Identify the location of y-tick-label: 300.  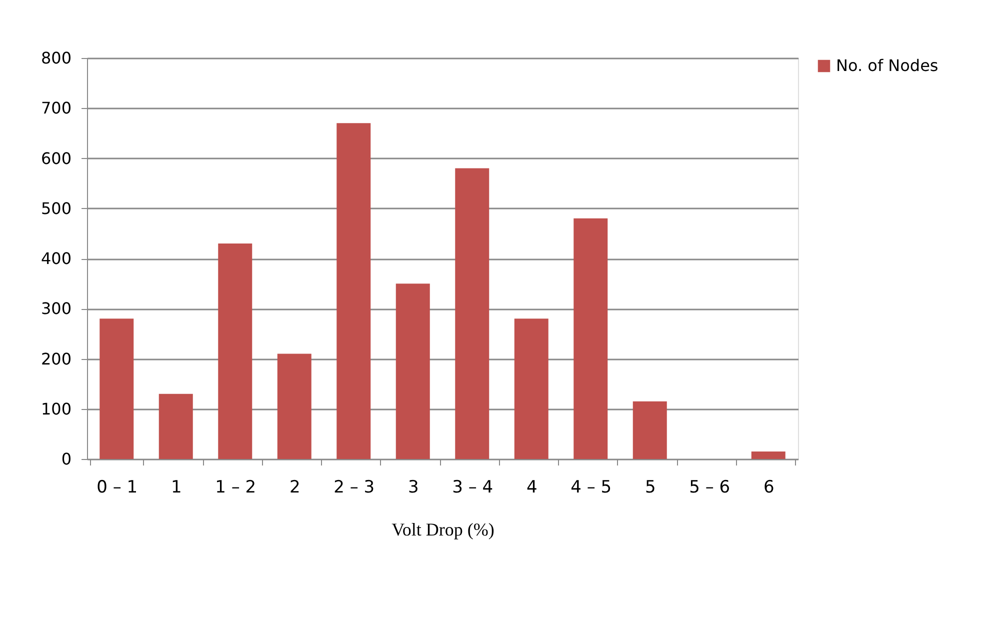
(56, 308).